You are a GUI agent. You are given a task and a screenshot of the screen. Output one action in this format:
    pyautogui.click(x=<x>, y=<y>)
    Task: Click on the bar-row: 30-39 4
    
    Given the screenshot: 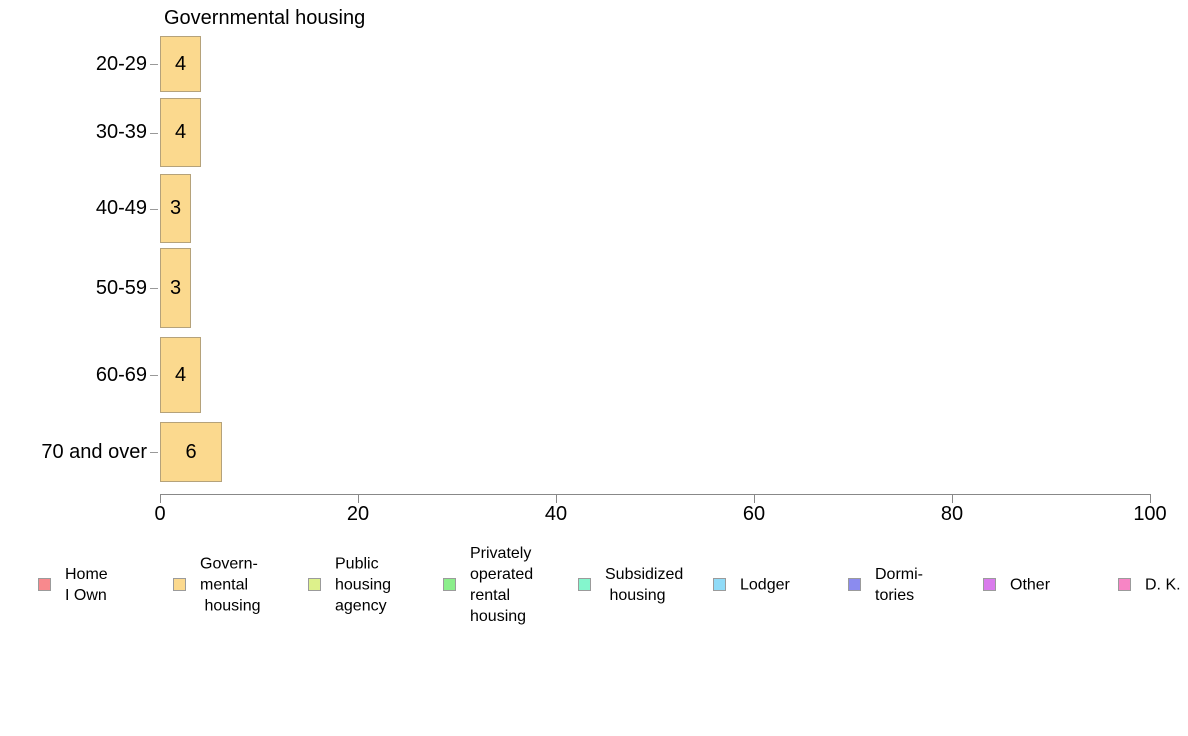 What is the action you would take?
    pyautogui.click(x=594, y=132)
    